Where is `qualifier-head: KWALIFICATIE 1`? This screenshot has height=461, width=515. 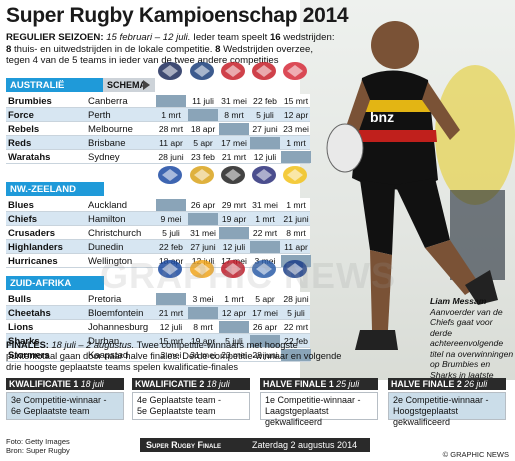 qualifier-head: KWALIFICATIE 1 is located at coordinates (44, 384).